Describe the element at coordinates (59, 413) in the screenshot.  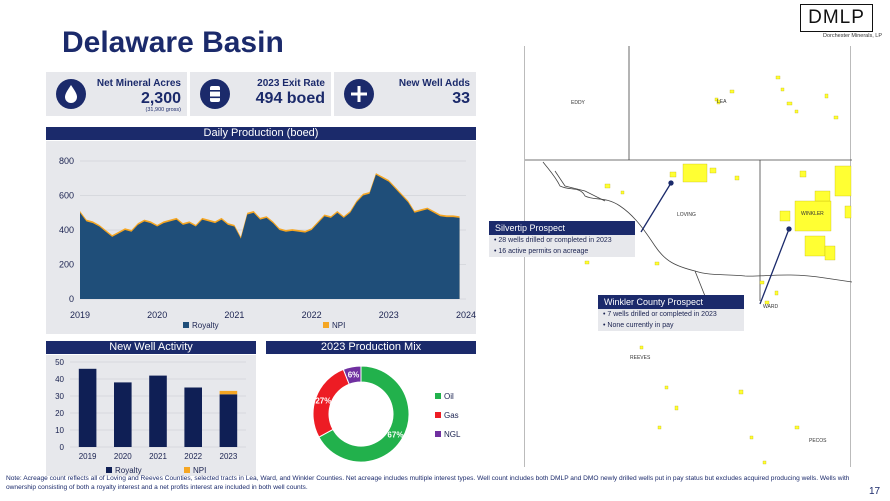
I see `y-tick-label: 20` at that location.